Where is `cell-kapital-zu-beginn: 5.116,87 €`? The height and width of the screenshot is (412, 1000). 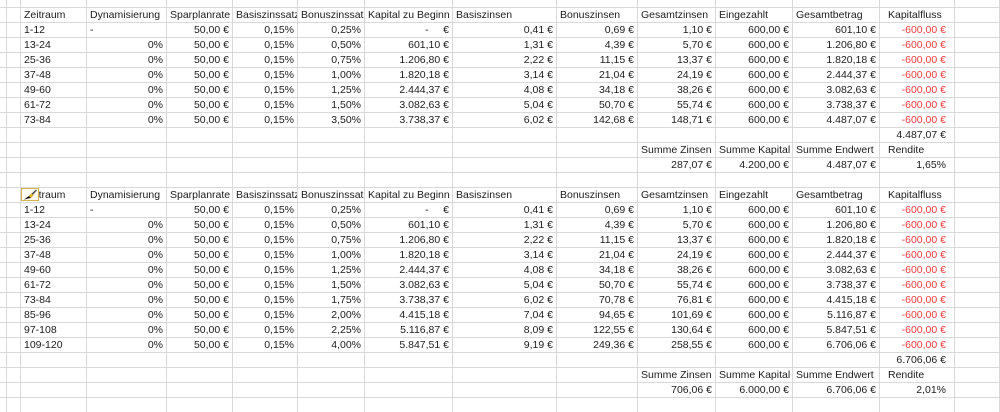
cell-kapital-zu-beginn: 5.116,87 € is located at coordinates (409, 330).